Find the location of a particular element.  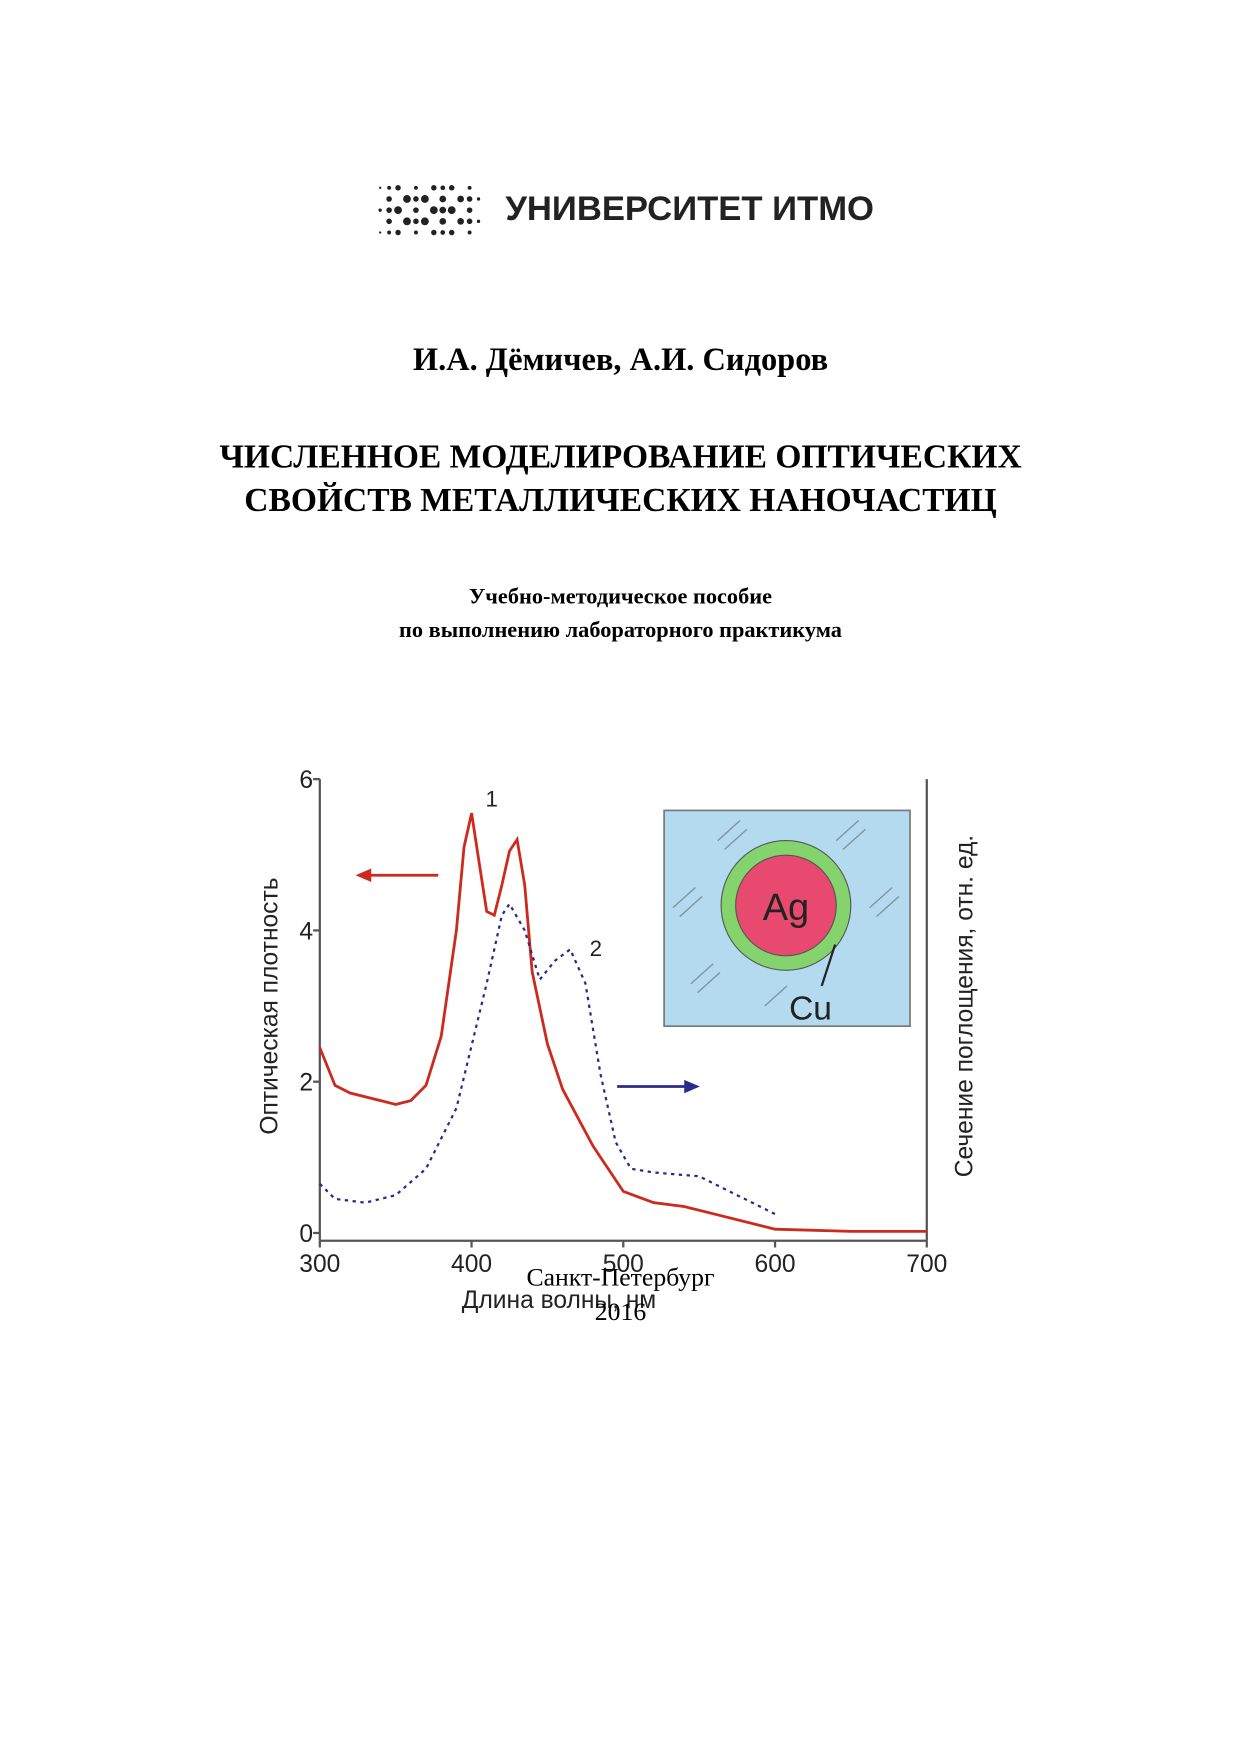

x-tick-label: 600 is located at coordinates (775, 1264).